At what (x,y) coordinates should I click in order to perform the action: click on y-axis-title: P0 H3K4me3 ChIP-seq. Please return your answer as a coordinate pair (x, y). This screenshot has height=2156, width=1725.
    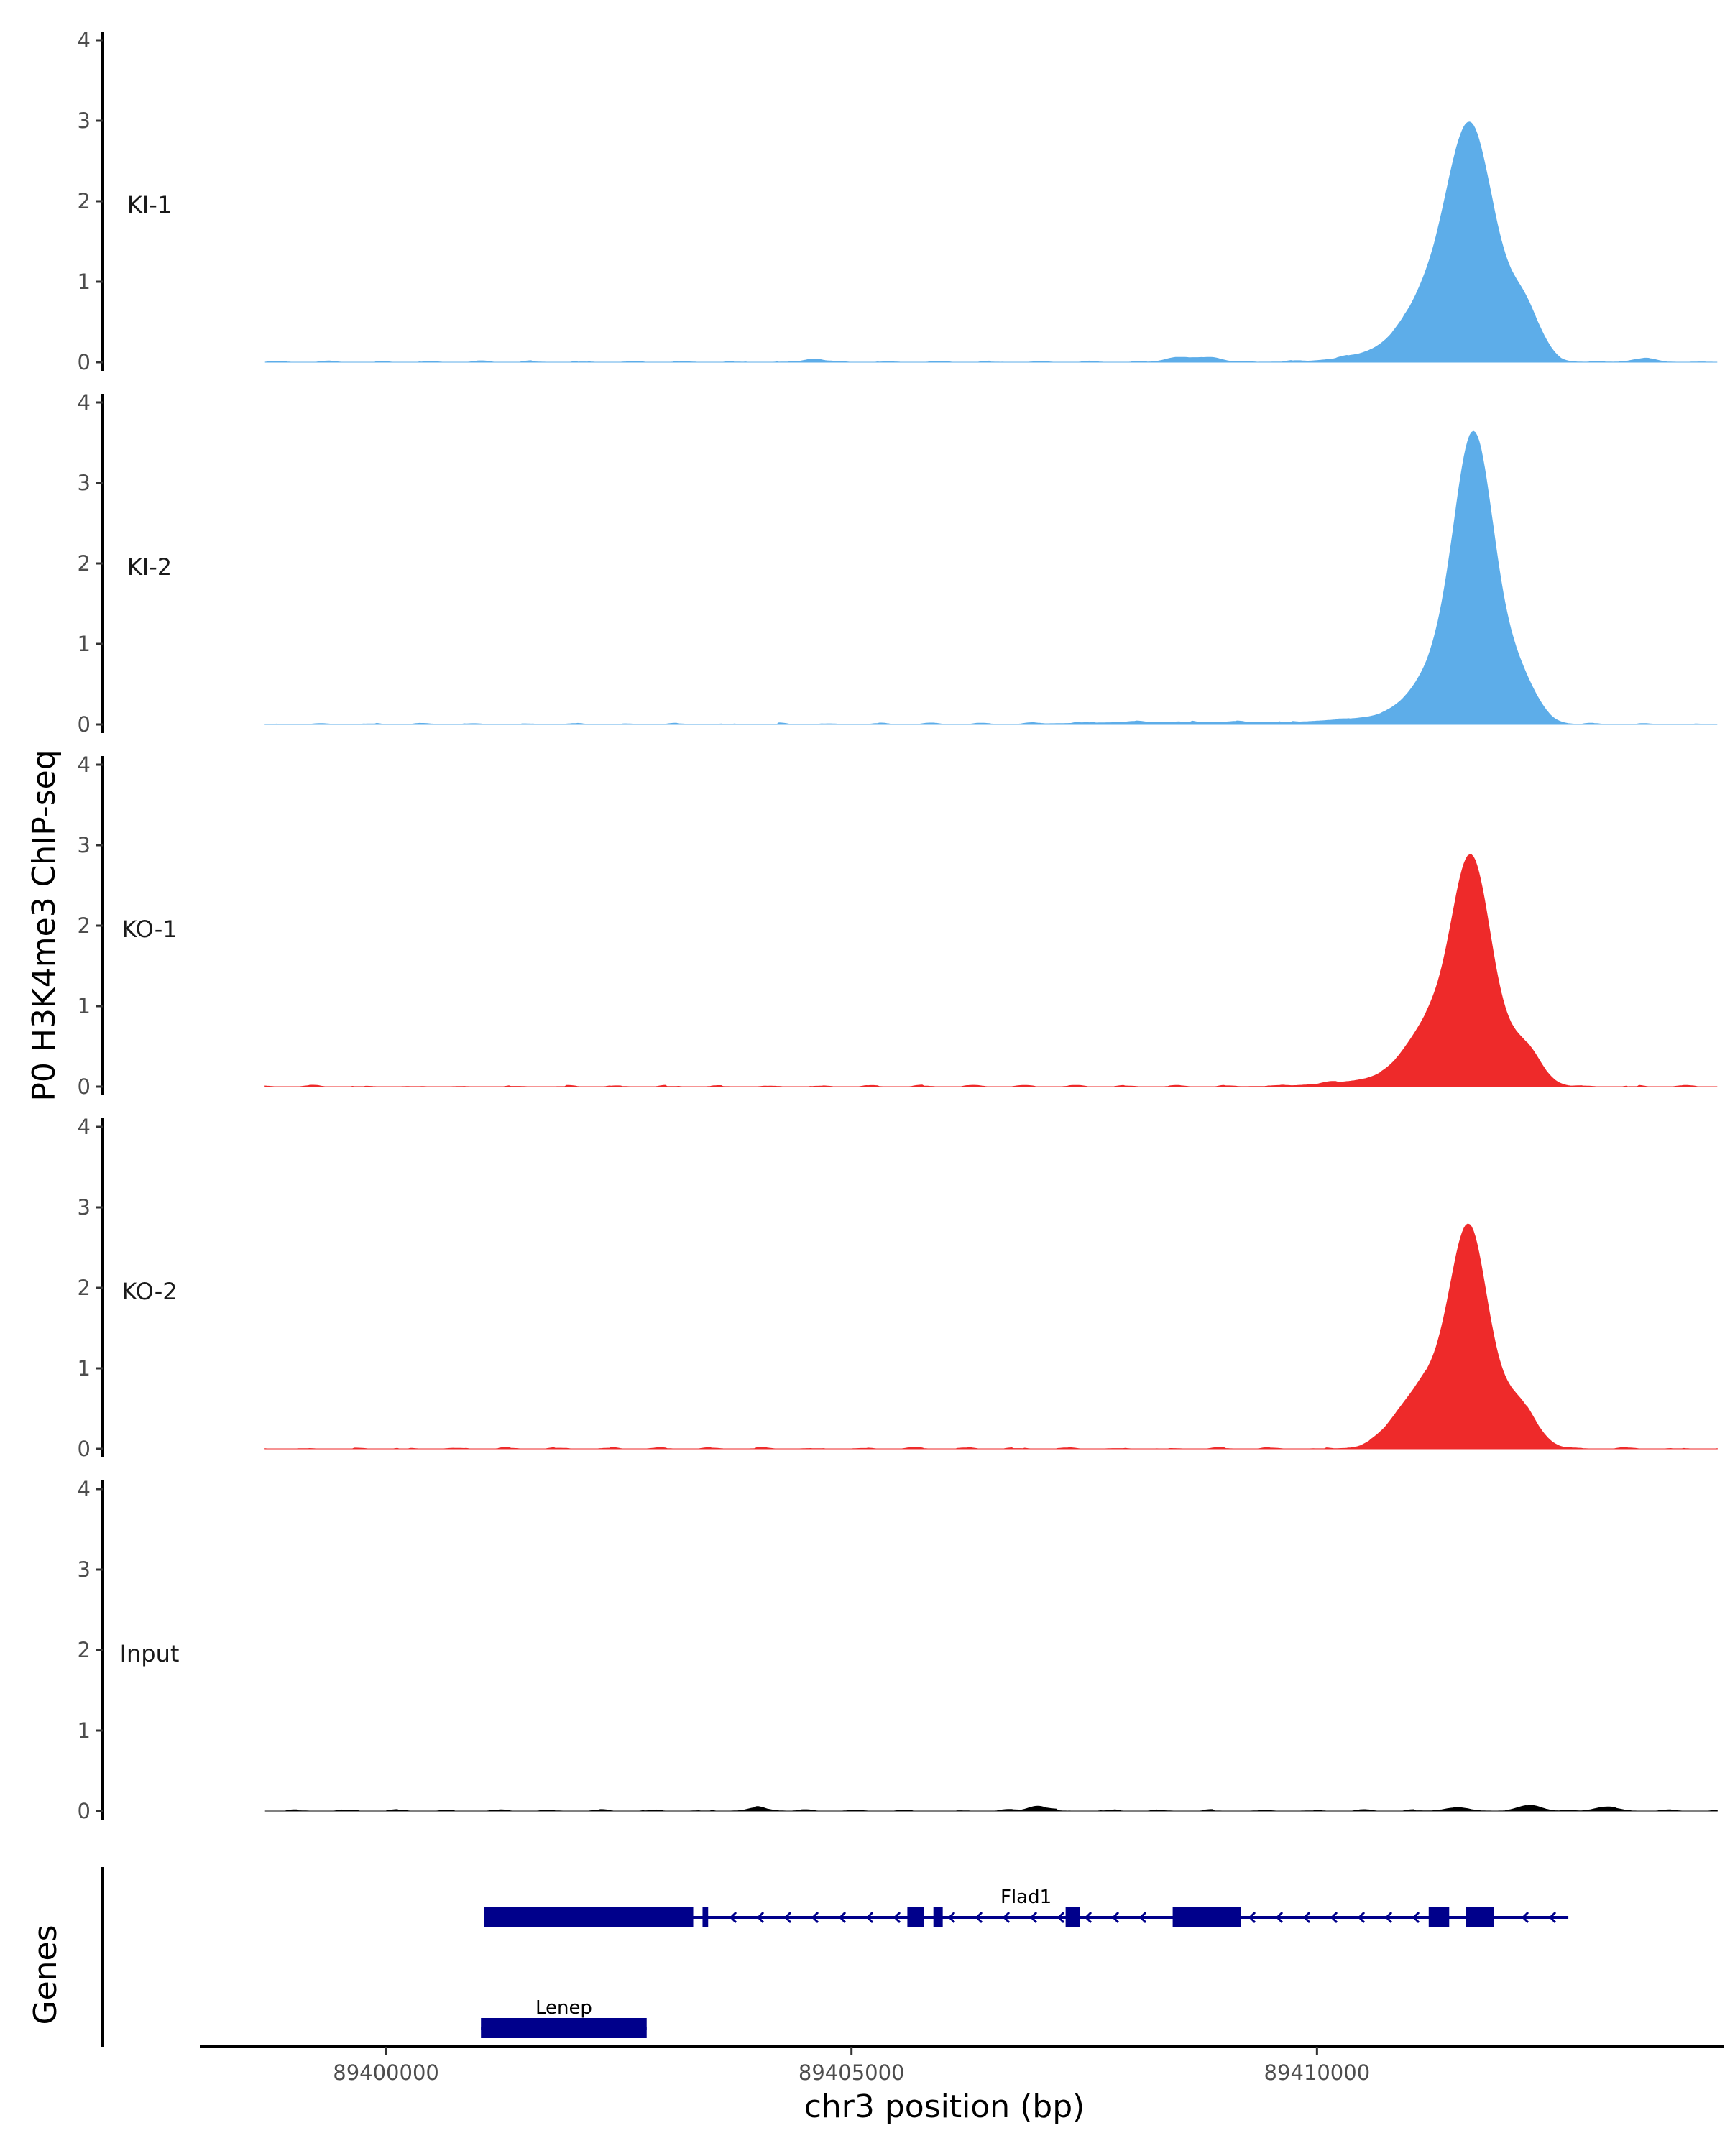
    Looking at the image, I should click on (44, 925).